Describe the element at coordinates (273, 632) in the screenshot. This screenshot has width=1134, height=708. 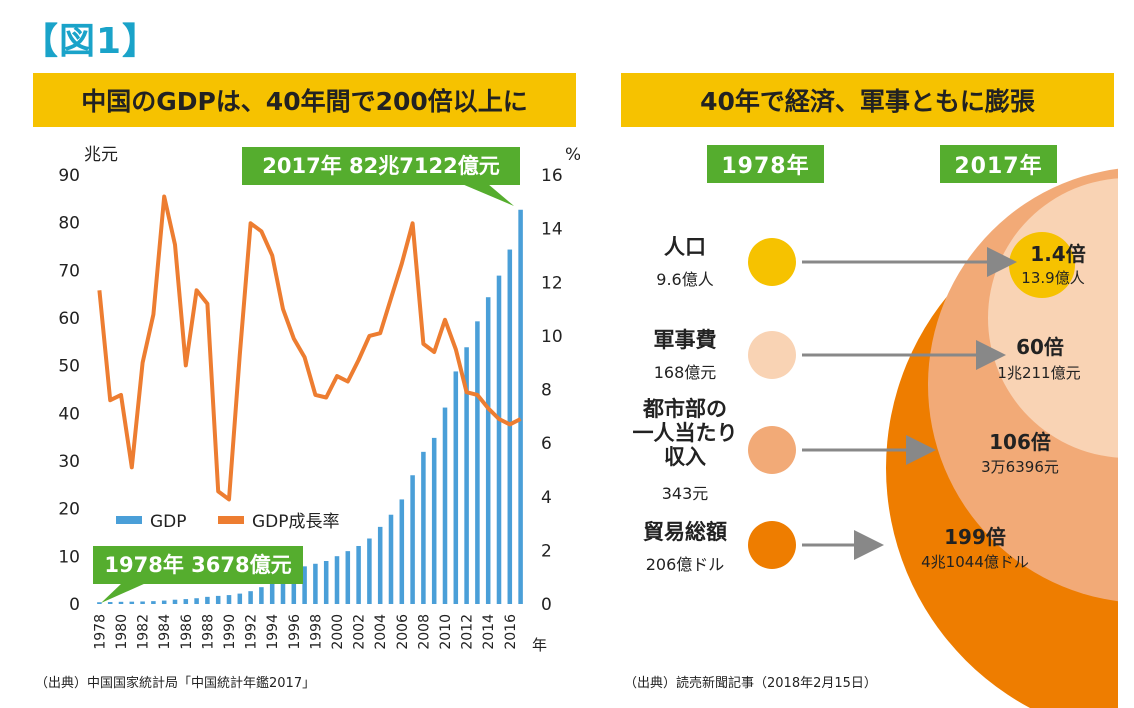
I see `x-tick-label: 1994` at that location.